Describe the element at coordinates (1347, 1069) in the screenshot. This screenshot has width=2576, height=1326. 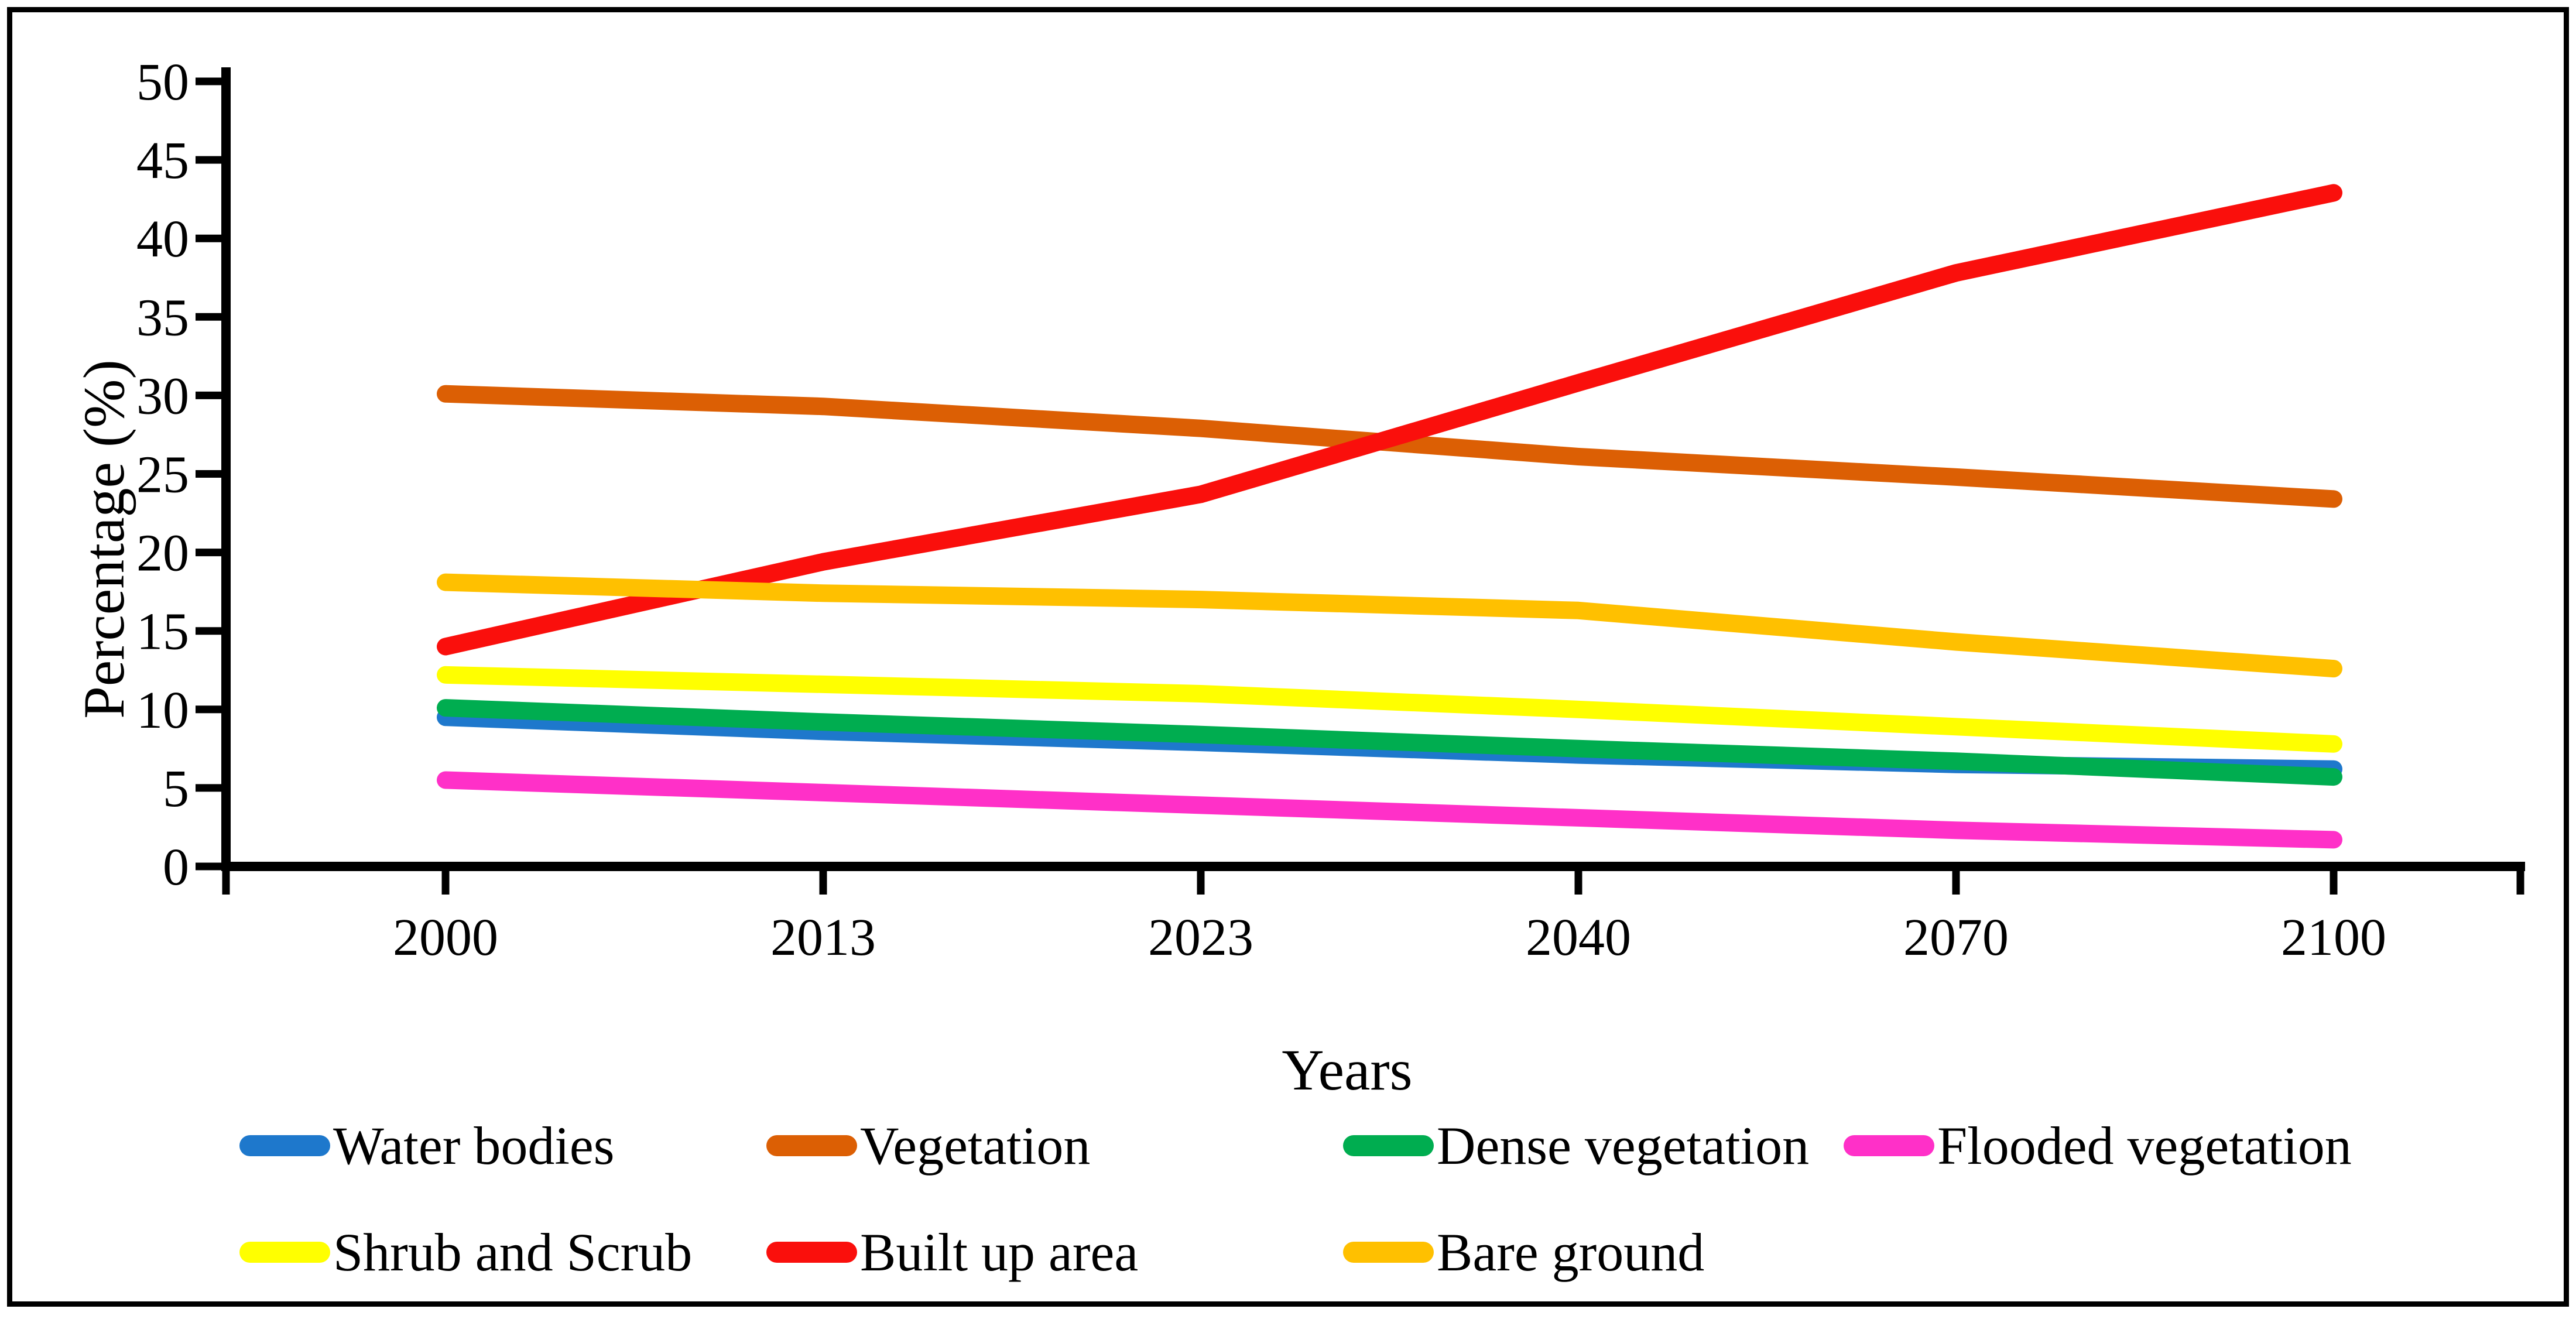
I see `x-axis-title: Years` at that location.